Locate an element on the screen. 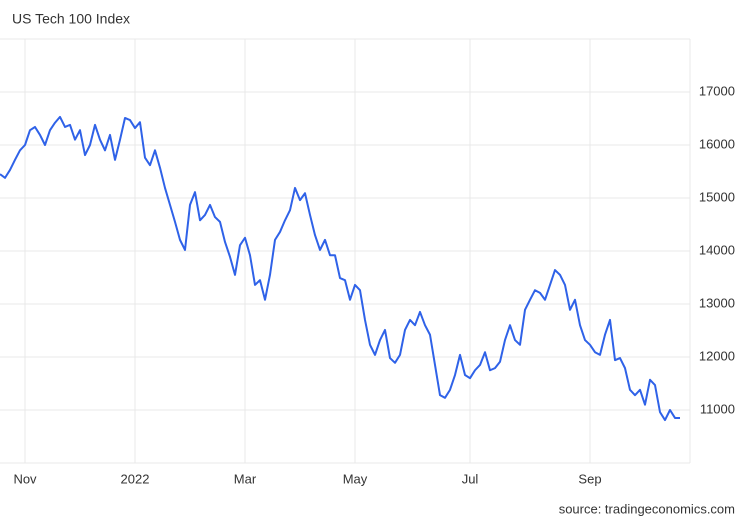 The height and width of the screenshot is (520, 750). y-tick-label: 14000 is located at coordinates (717, 249).